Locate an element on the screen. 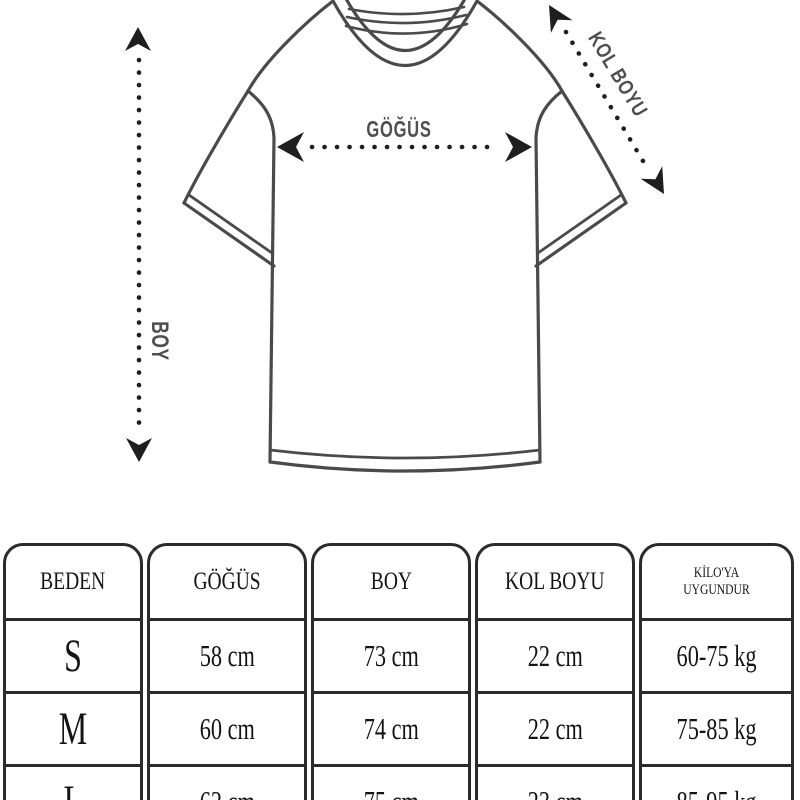  cell-chest-l: 62 cm is located at coordinates (227, 782).